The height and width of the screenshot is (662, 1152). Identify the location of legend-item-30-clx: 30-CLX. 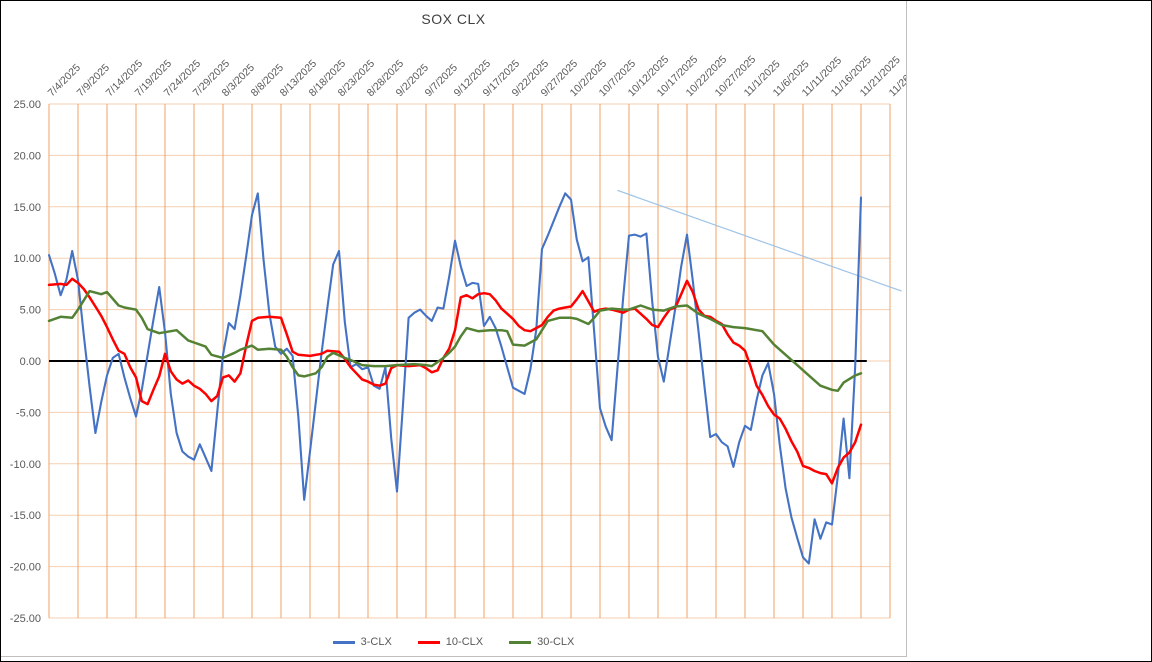
(541, 642).